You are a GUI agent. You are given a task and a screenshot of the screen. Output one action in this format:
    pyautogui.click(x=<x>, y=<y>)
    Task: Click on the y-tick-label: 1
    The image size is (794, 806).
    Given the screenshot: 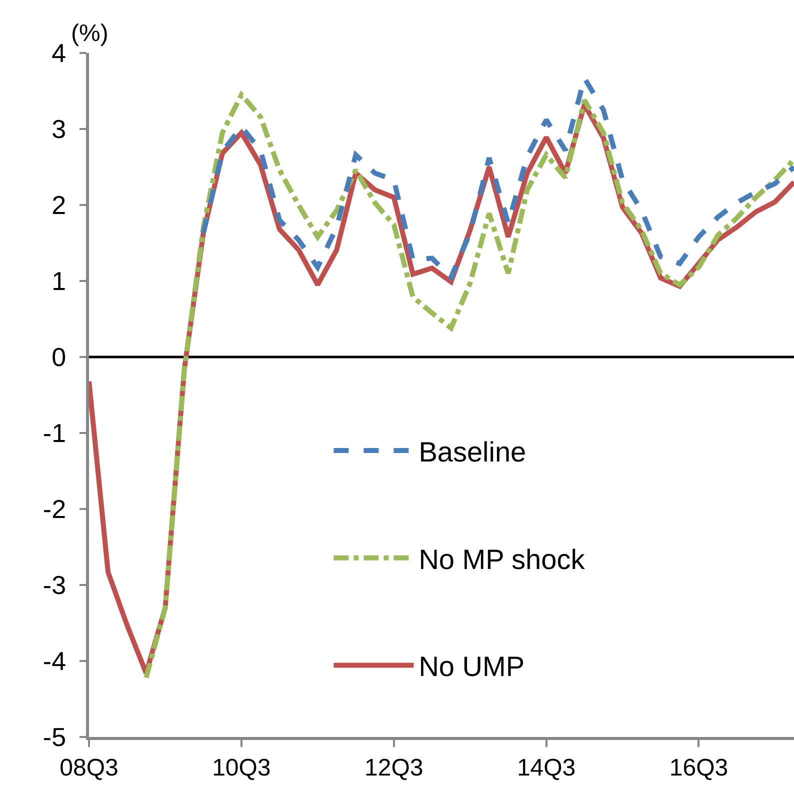 What is the action you would take?
    pyautogui.click(x=59, y=281)
    